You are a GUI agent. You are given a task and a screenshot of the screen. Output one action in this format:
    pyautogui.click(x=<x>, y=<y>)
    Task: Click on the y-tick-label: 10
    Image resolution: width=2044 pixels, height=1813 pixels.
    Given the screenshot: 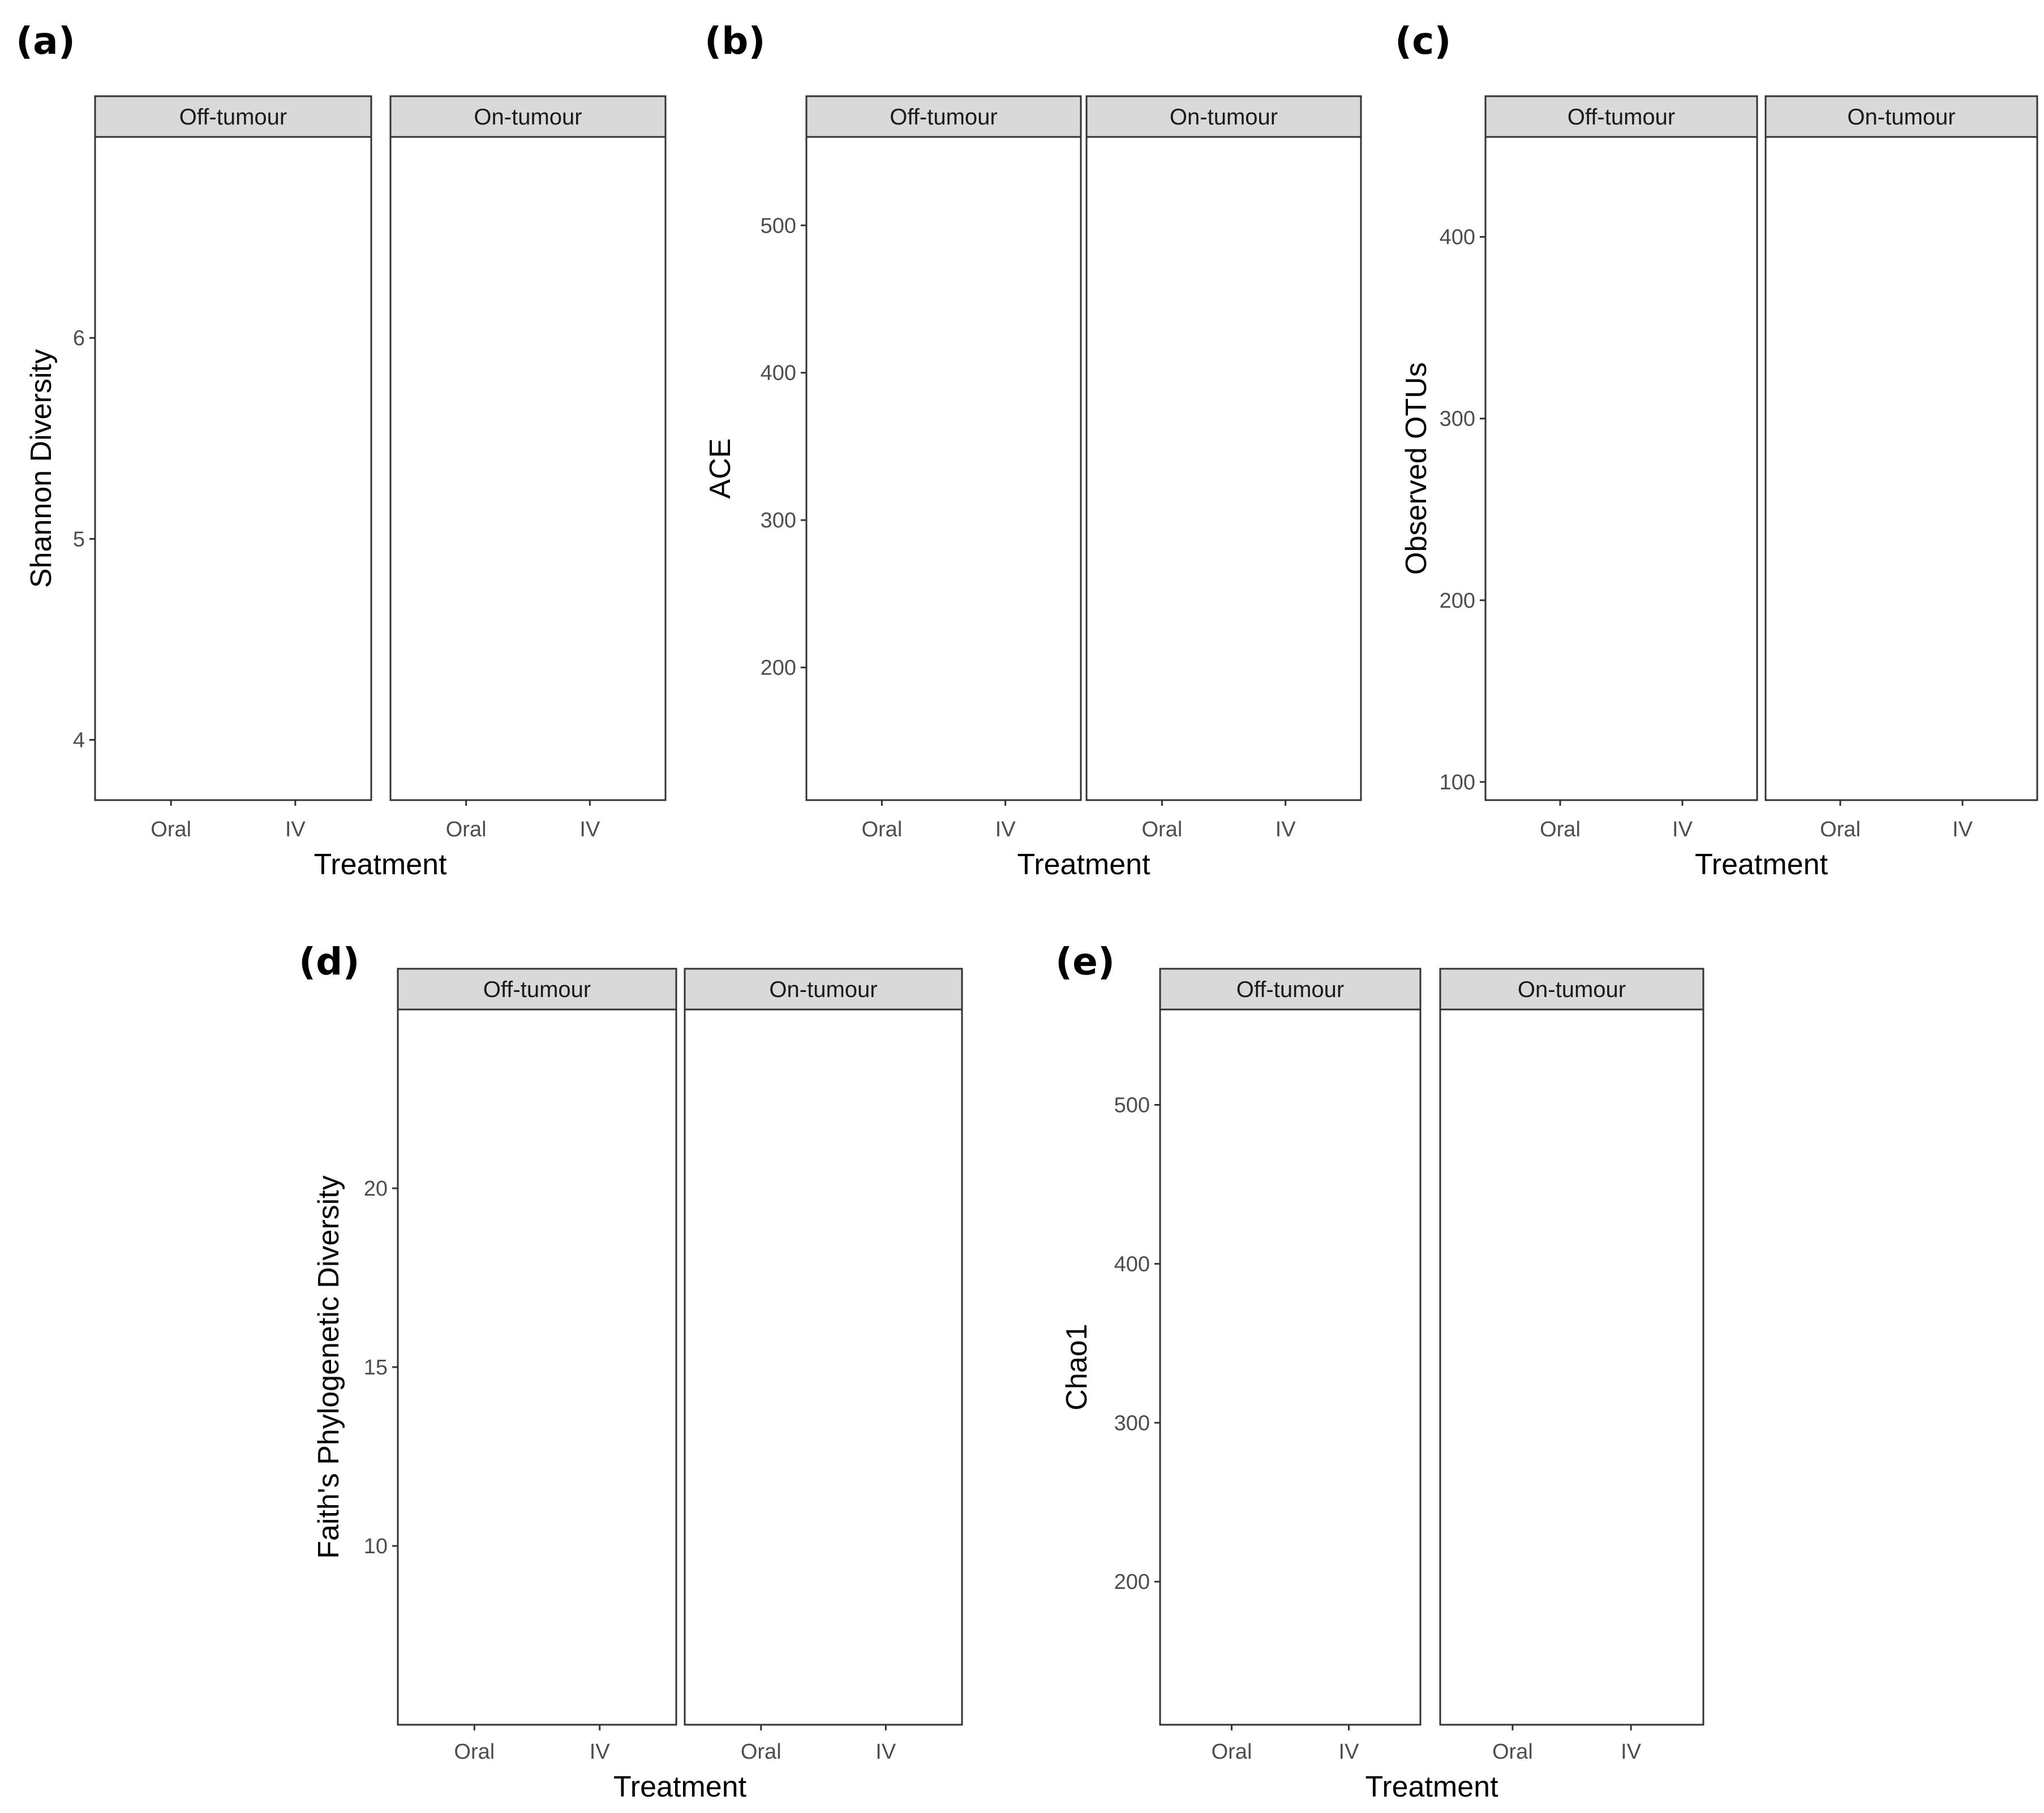 What is the action you would take?
    pyautogui.click(x=376, y=1546)
    